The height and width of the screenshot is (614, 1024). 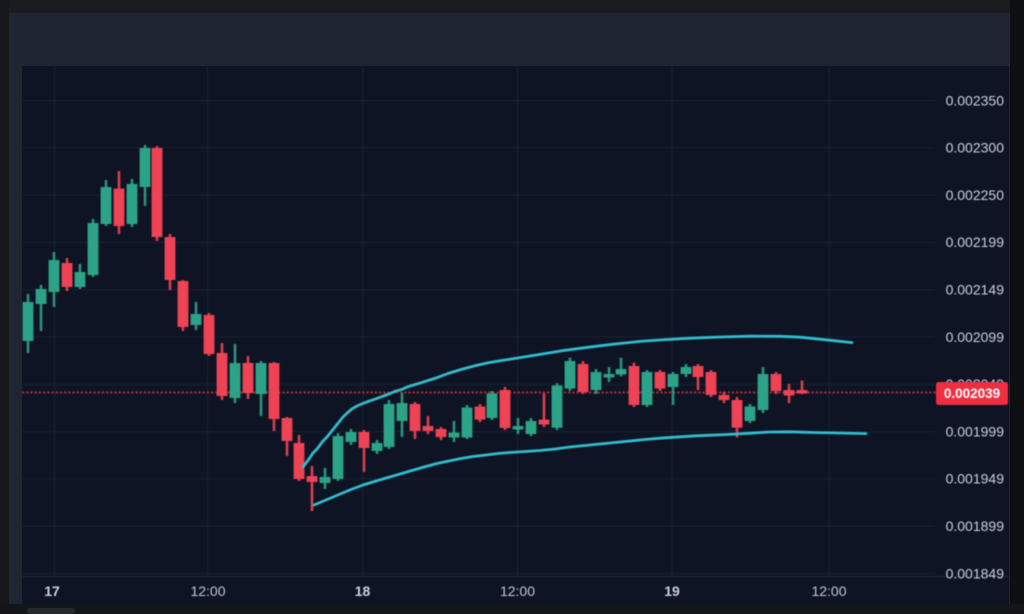 I want to click on svg-text: 0.002350, so click(x=975, y=100).